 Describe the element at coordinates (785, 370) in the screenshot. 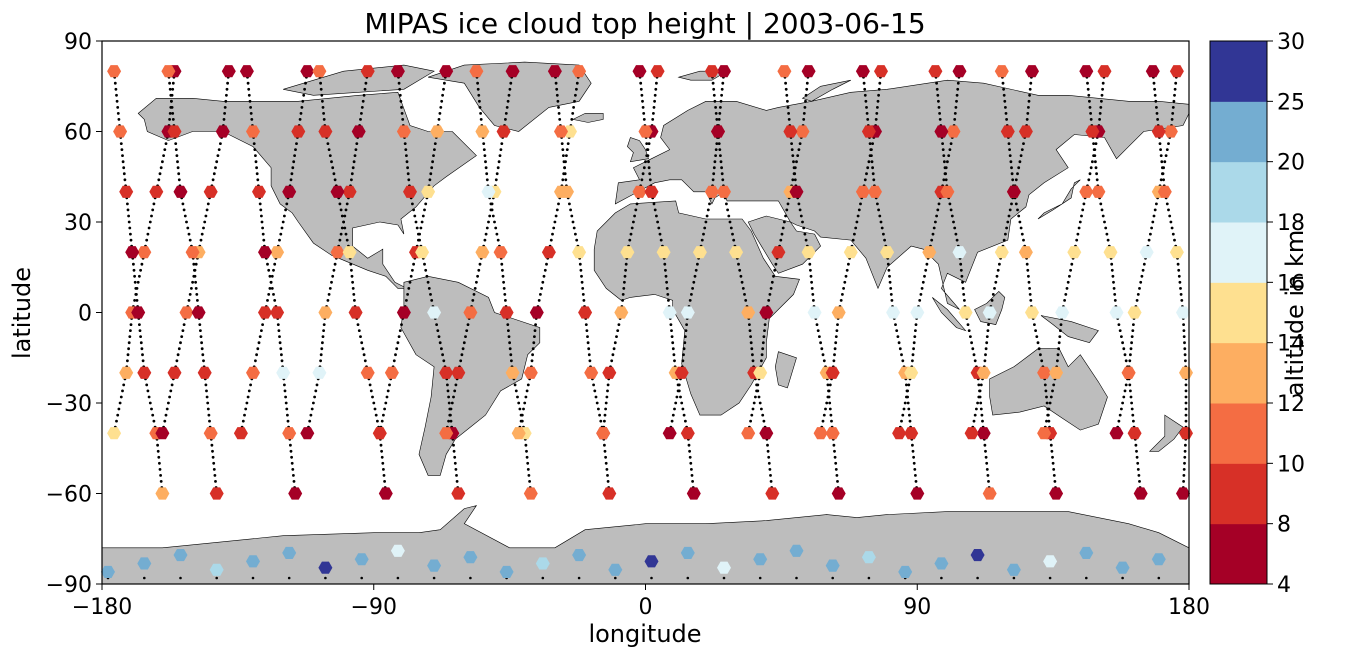

I see `land-madagascar` at that location.